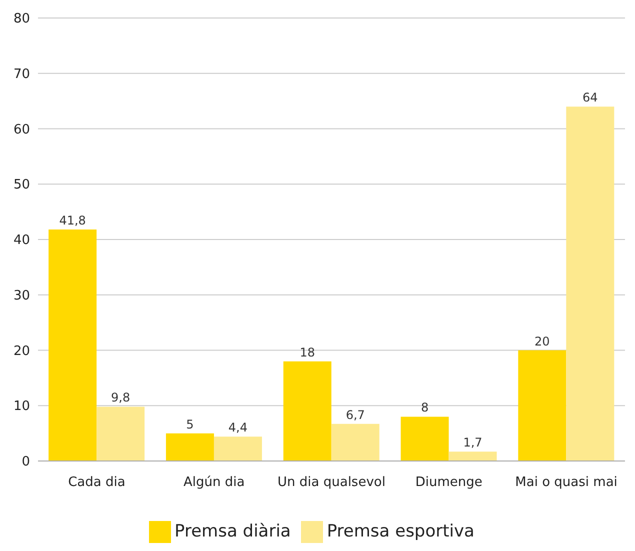  What do you see at coordinates (21, 19) in the screenshot?
I see `y-tick-label: 80` at bounding box center [21, 19].